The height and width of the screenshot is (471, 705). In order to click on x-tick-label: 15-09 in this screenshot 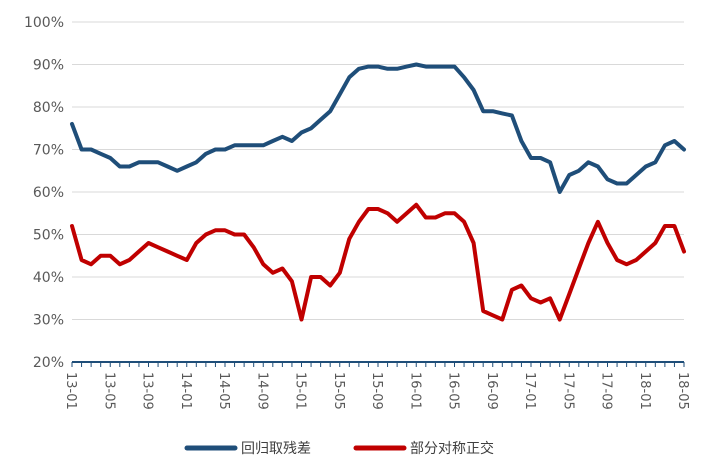, I will do `click(376, 391)`.